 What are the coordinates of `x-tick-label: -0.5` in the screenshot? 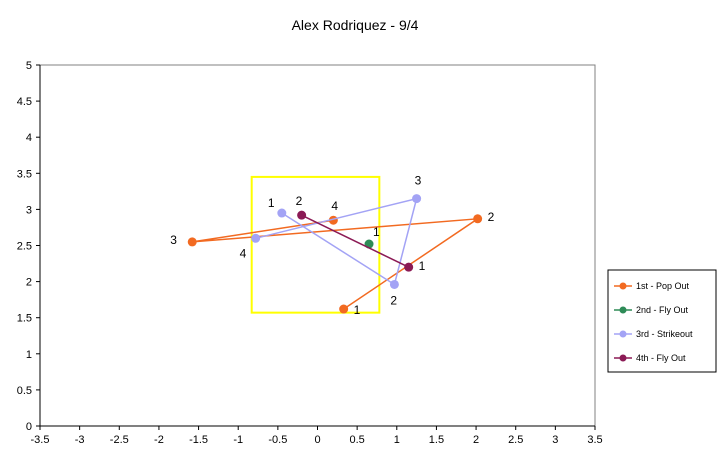 It's located at (277, 440).